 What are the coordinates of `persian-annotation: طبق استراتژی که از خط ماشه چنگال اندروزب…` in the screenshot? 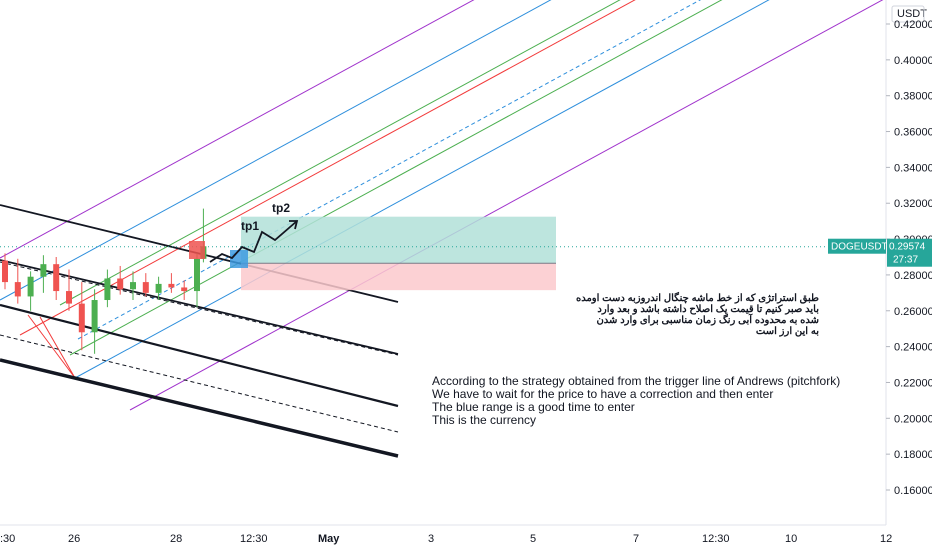 It's located at (697, 315).